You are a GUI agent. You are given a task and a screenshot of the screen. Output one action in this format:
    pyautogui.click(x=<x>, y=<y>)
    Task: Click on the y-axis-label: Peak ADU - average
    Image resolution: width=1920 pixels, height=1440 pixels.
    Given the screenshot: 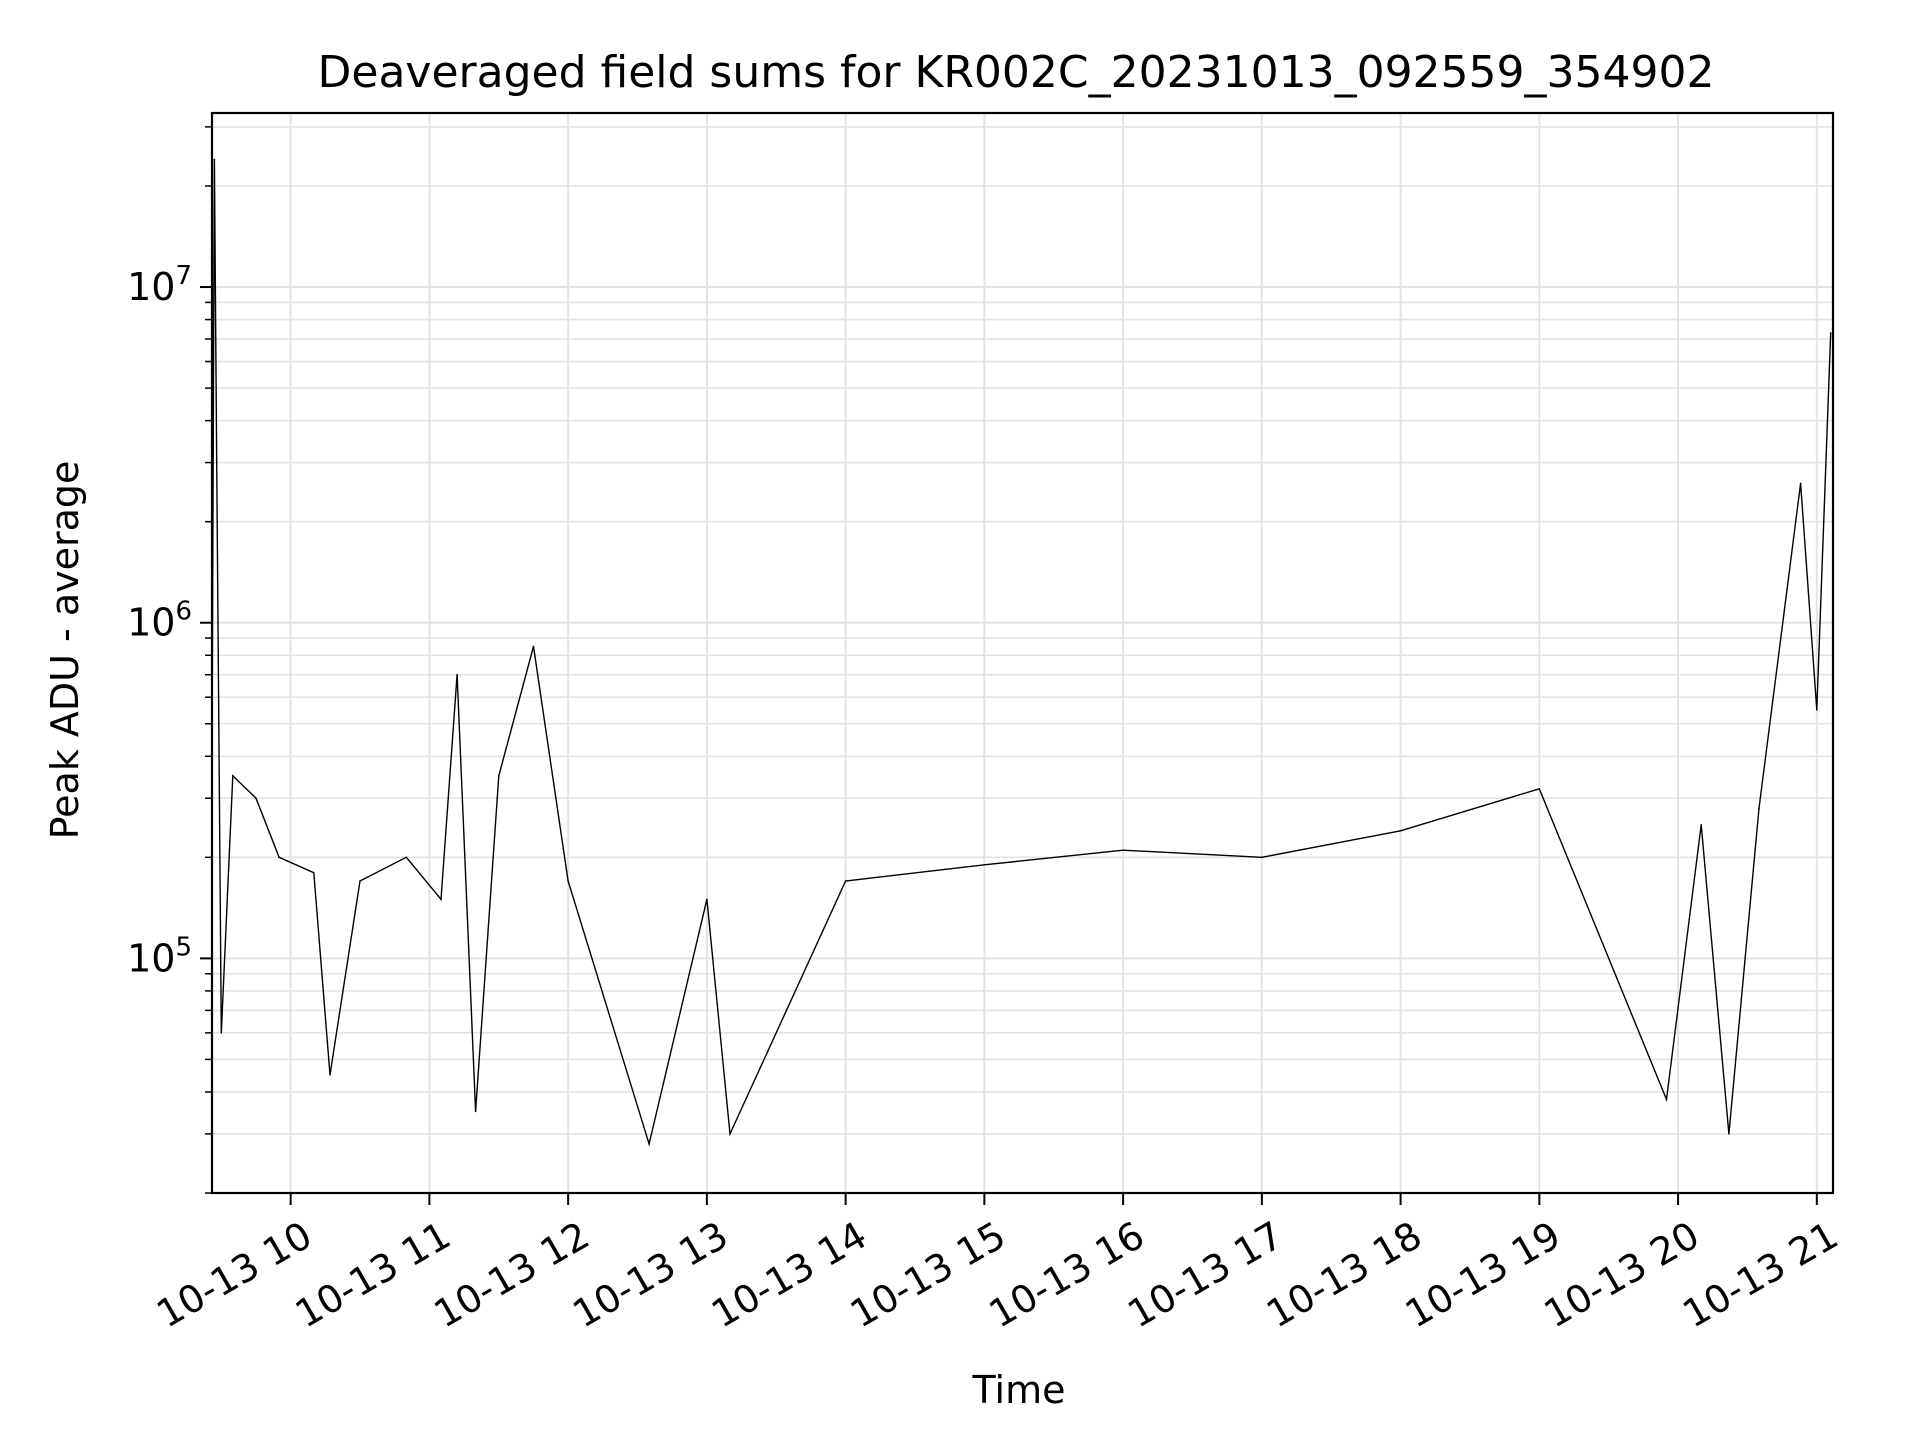 What is the action you would take?
    pyautogui.click(x=65, y=650)
    